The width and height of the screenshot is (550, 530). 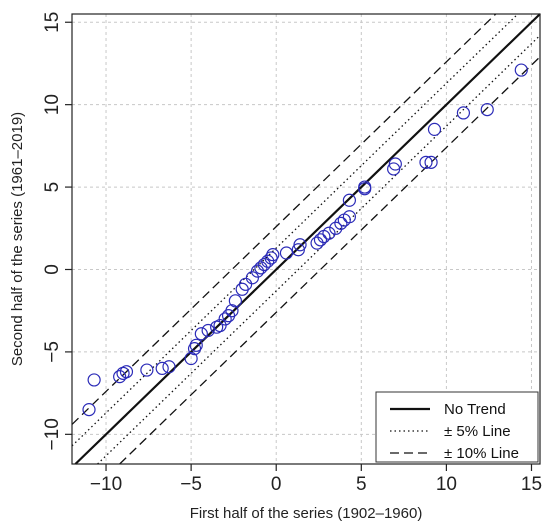 What do you see at coordinates (475, 409) in the screenshot?
I see `legend-label-no-trend: No Trend` at bounding box center [475, 409].